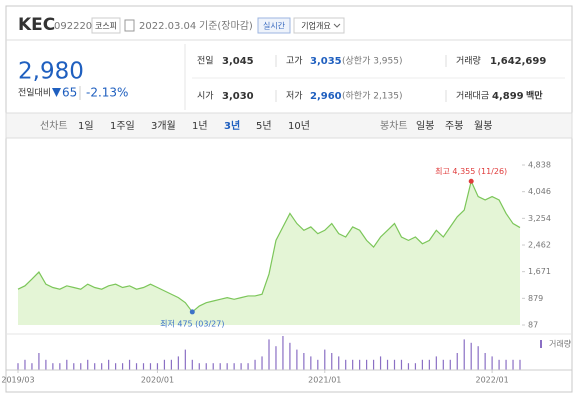  I want to click on y-tick-label: 2,462, so click(539, 245).